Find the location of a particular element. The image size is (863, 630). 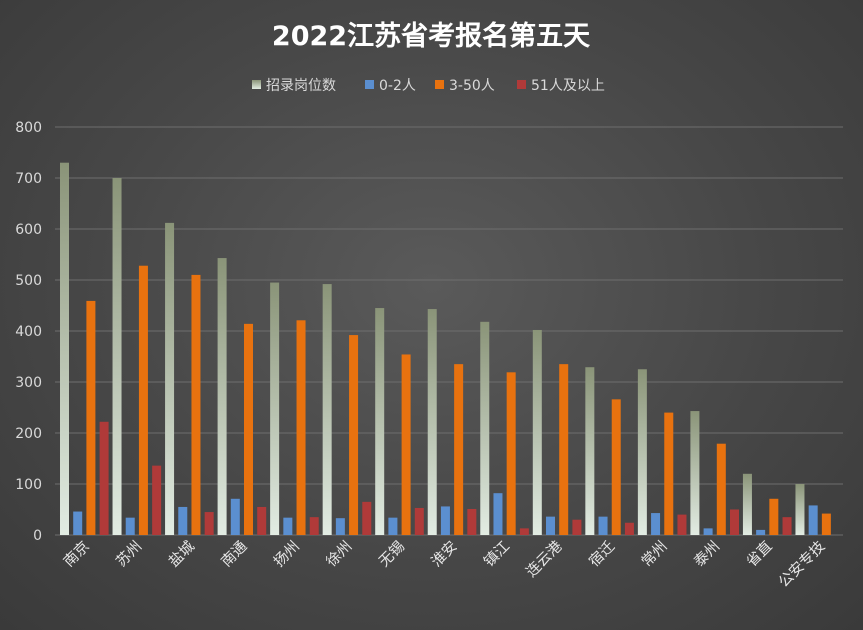

legend-label: 51人及以上 is located at coordinates (568, 86).